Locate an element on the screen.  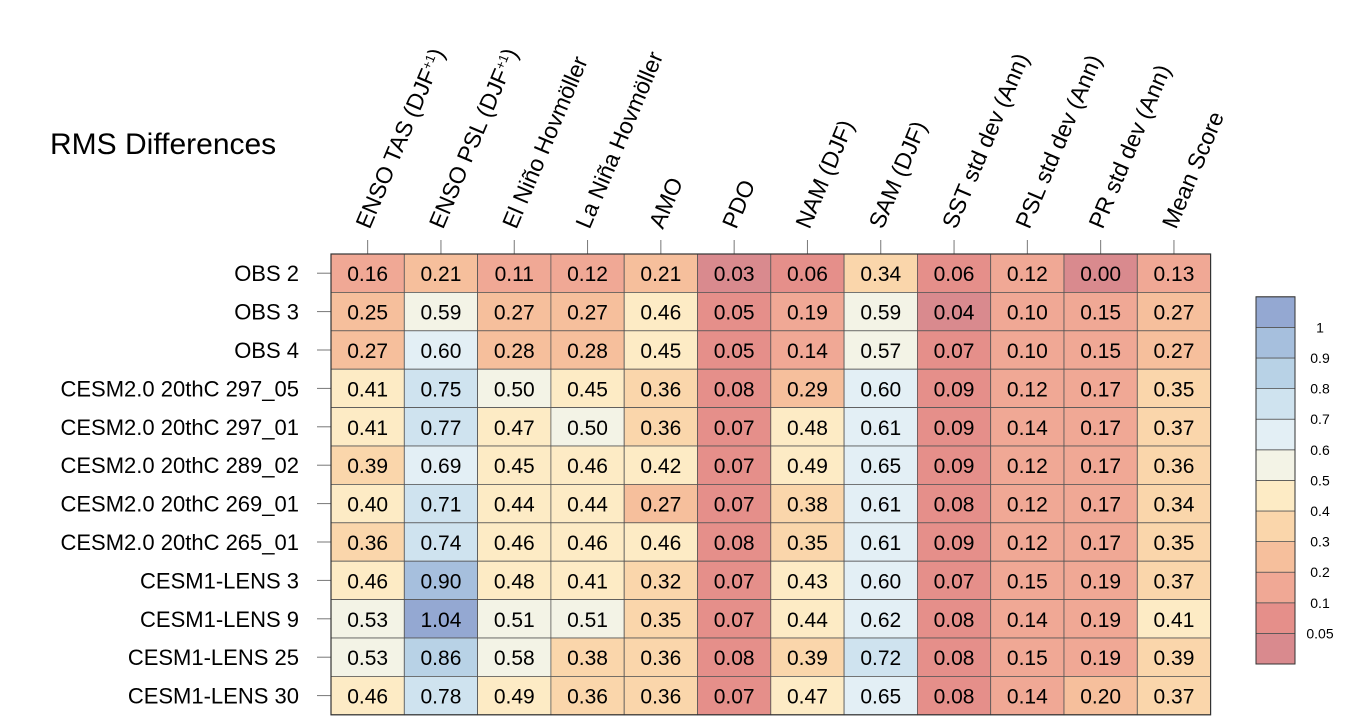
row-label: CESM2.0 20thC 269_01 is located at coordinates (180, 504).